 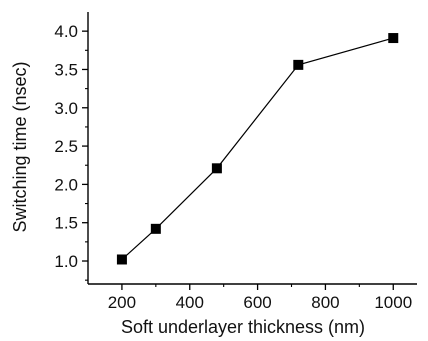 What do you see at coordinates (66, 108) in the screenshot?
I see `y-tick-label: 3.0` at bounding box center [66, 108].